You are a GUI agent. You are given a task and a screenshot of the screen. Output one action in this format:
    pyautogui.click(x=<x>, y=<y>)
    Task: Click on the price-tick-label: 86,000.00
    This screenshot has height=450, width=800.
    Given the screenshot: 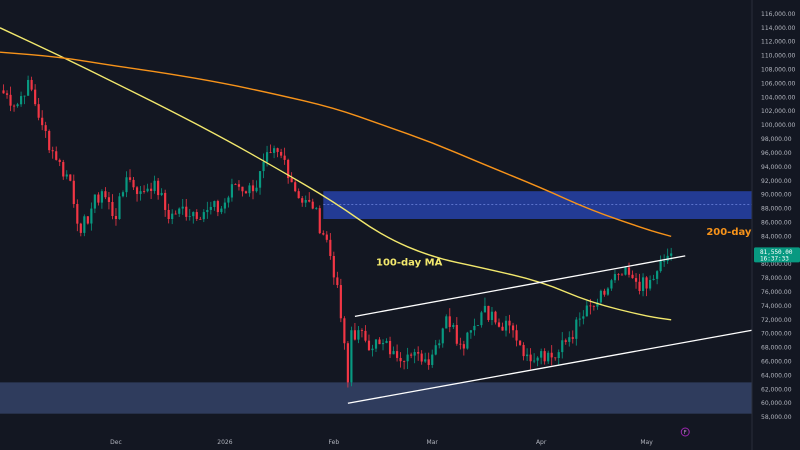 What is the action you would take?
    pyautogui.click(x=776, y=222)
    